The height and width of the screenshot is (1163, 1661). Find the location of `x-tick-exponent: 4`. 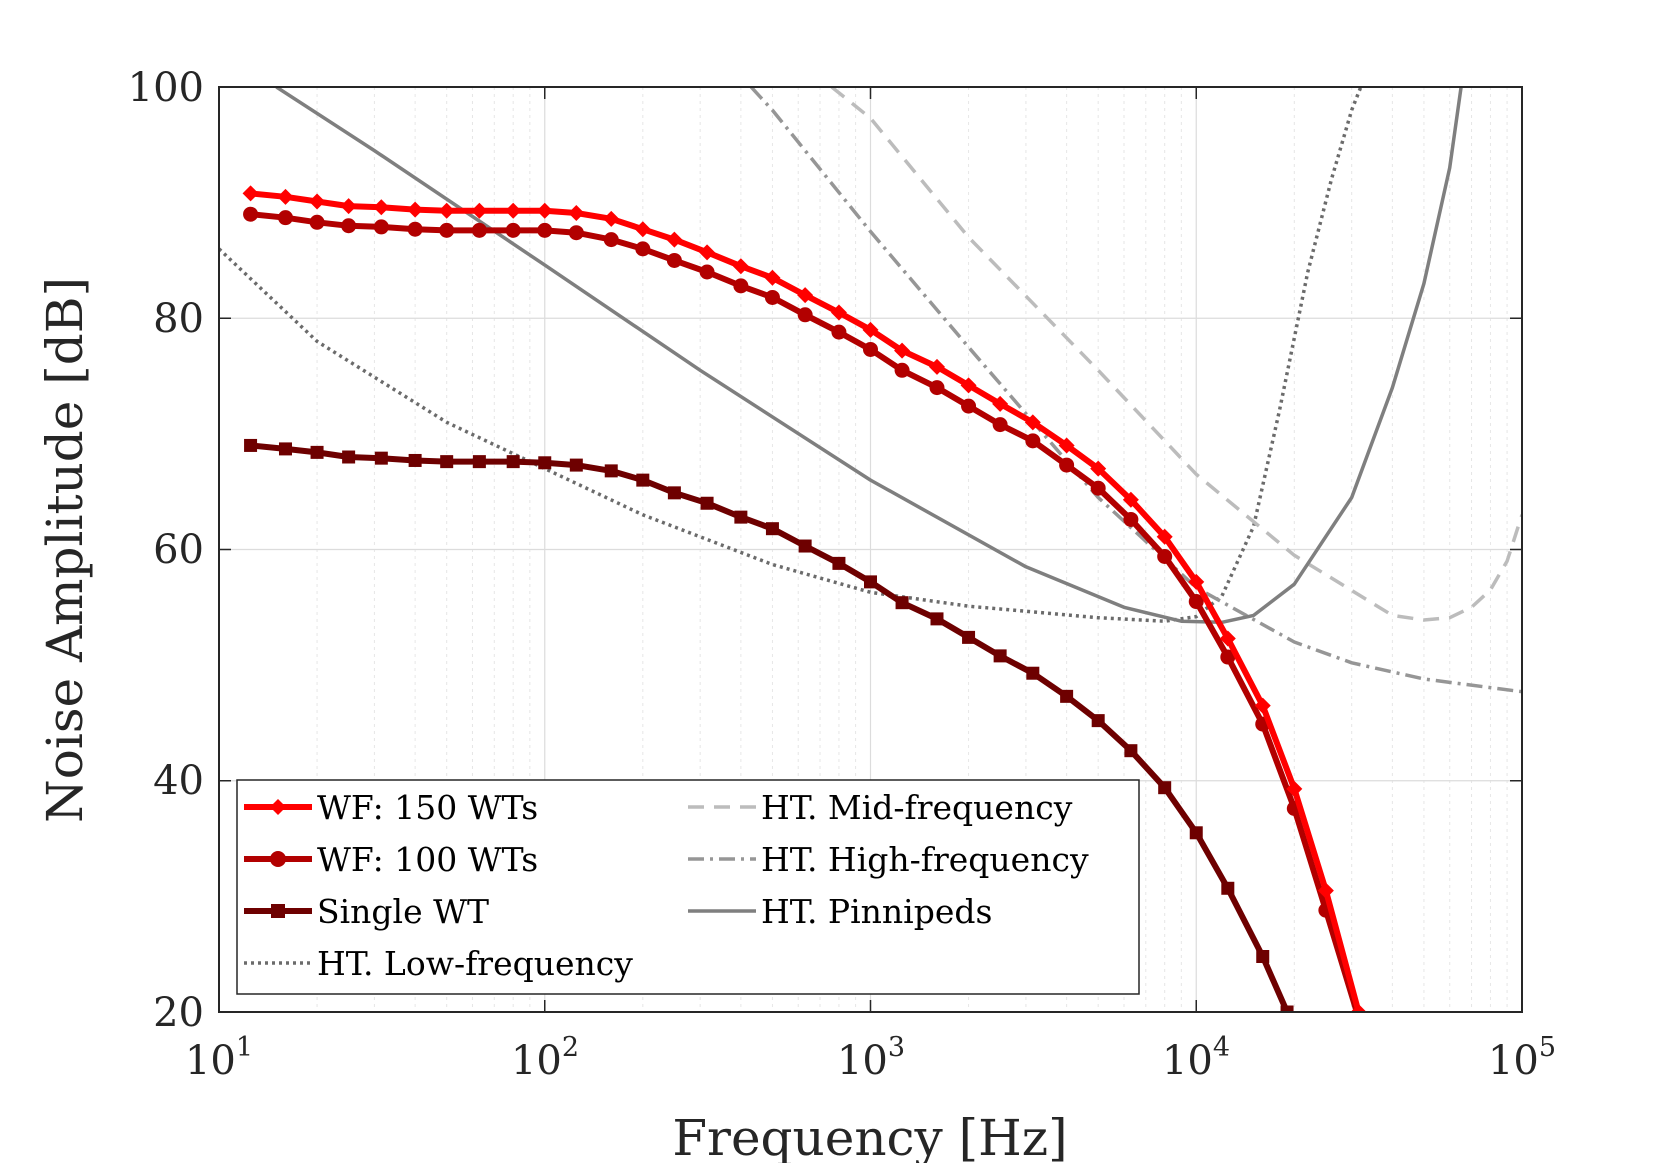

x-tick-exponent: 4 is located at coordinates (1221, 1047).